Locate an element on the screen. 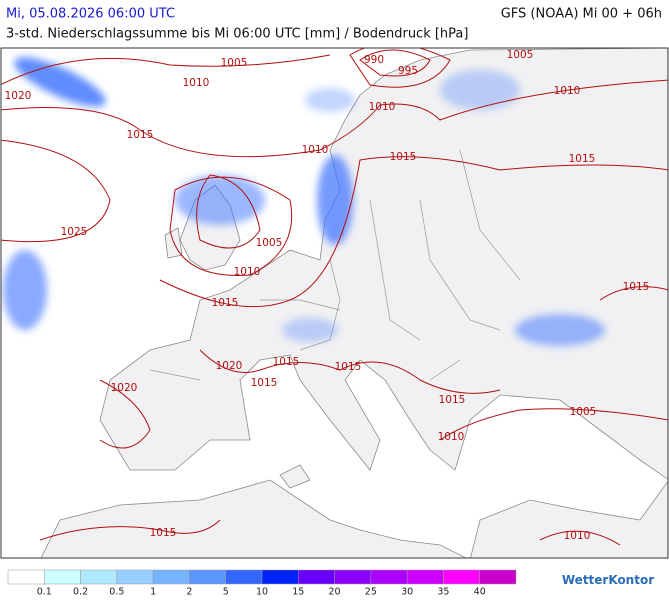  isobar-label: 990 is located at coordinates (374, 60).